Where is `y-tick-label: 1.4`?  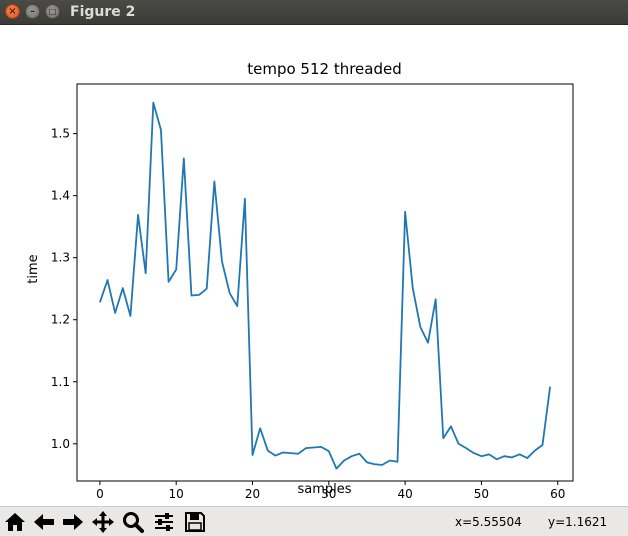
y-tick-label: 1.4 is located at coordinates (60, 196).